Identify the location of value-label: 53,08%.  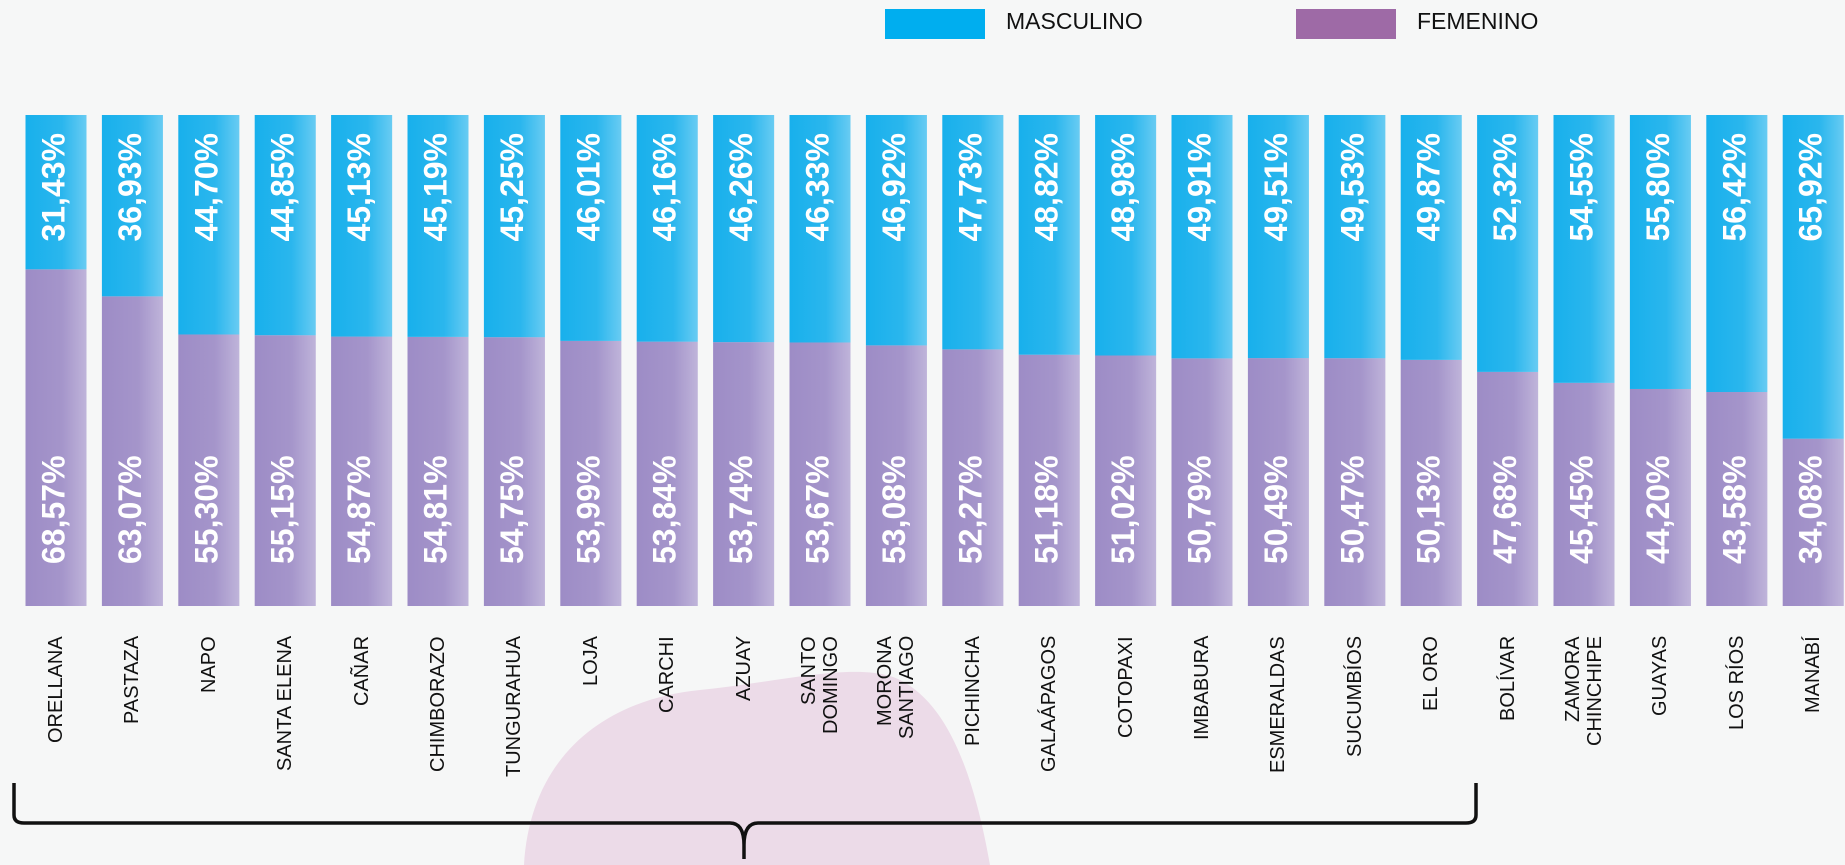
(894, 509).